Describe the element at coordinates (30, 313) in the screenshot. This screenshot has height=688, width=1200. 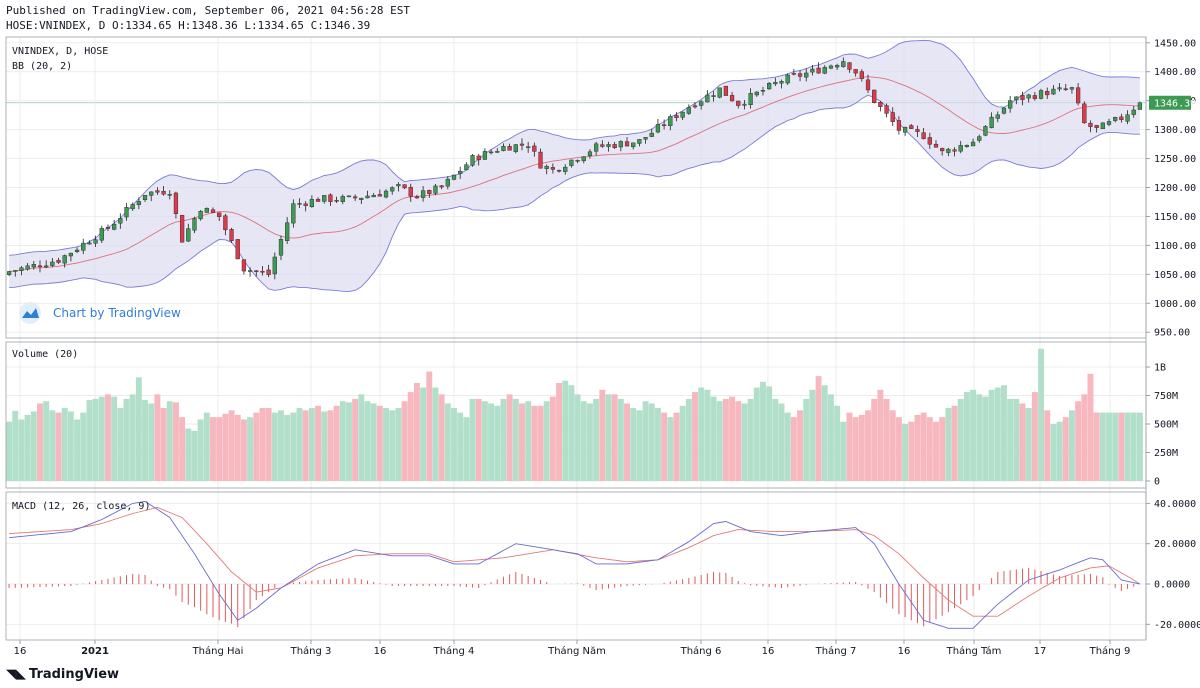
I see `watermark-logo-icon` at that location.